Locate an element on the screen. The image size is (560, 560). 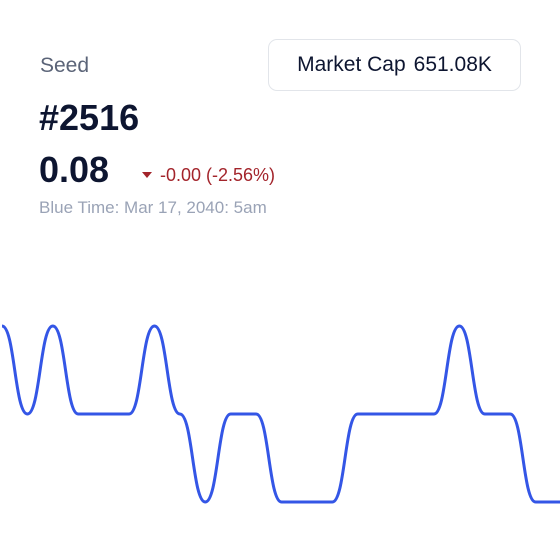
down-arrow is located at coordinates (147, 175).